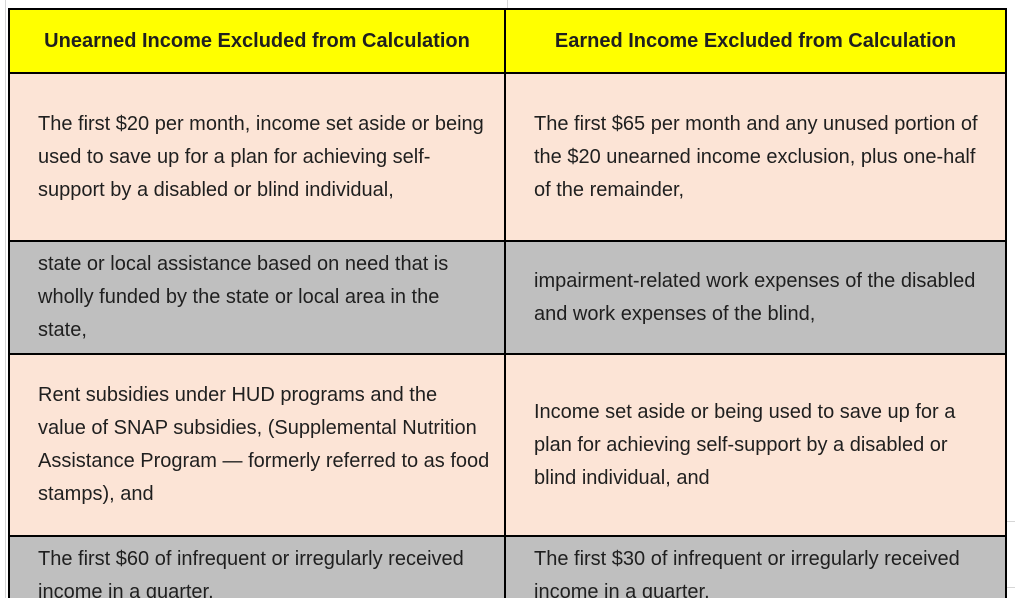  What do you see at coordinates (507, 4) in the screenshot?
I see `margin-gridline-top` at bounding box center [507, 4].